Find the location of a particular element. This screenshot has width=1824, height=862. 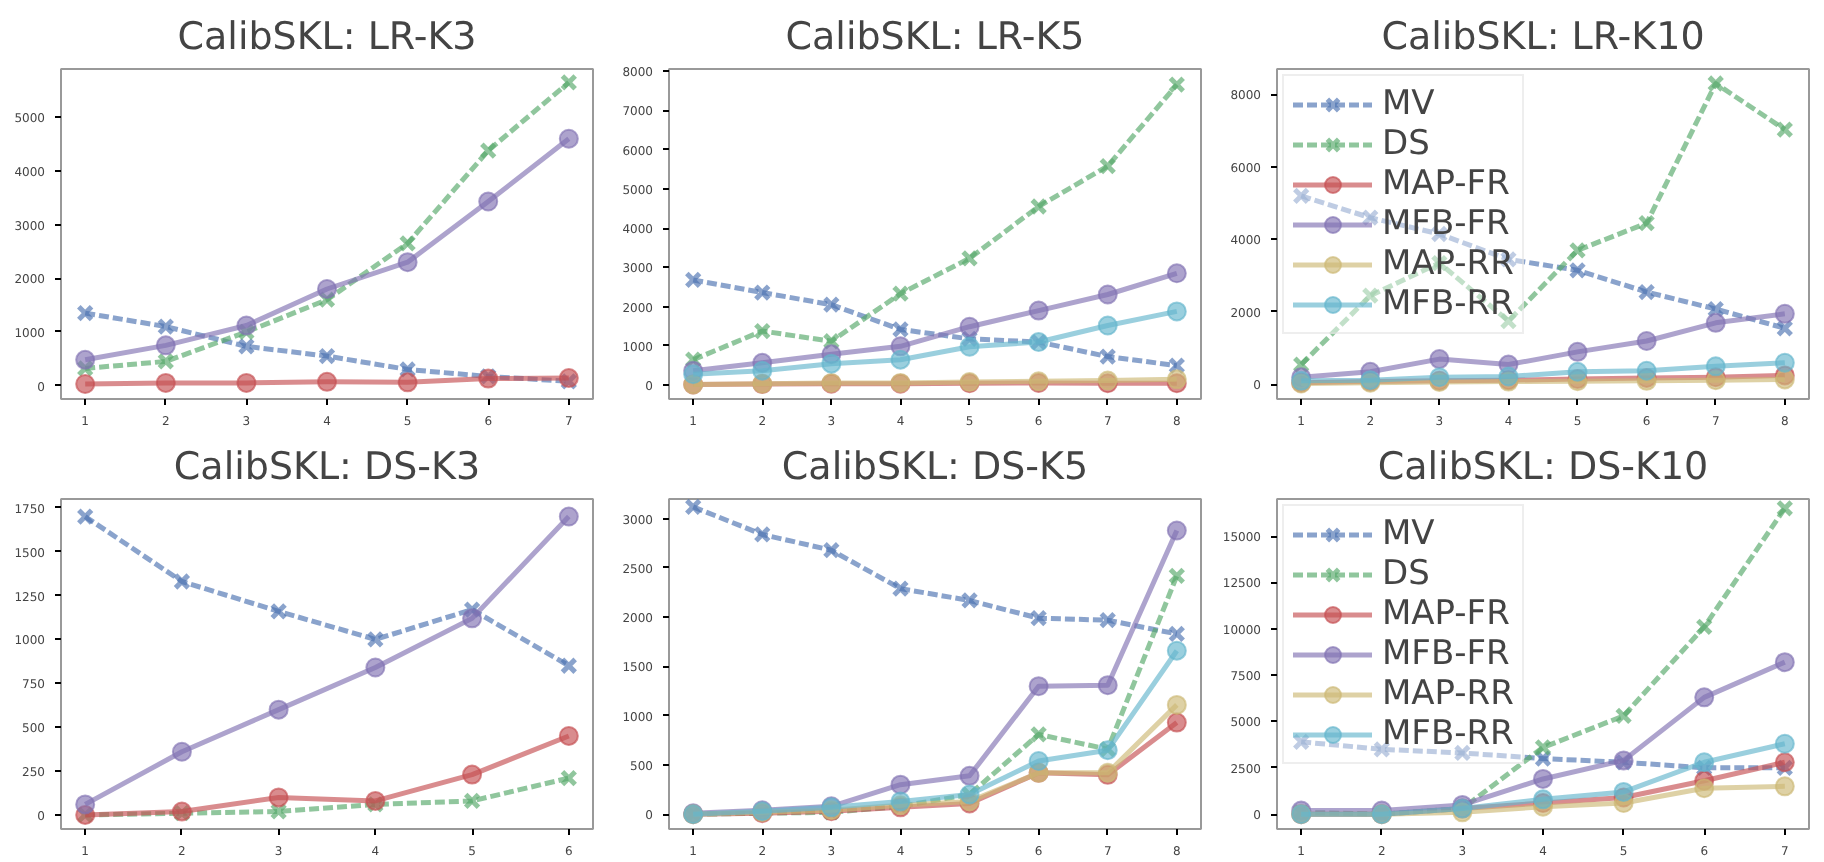

chart-title: CalibSKL: LR-K5 is located at coordinates (935, 37).